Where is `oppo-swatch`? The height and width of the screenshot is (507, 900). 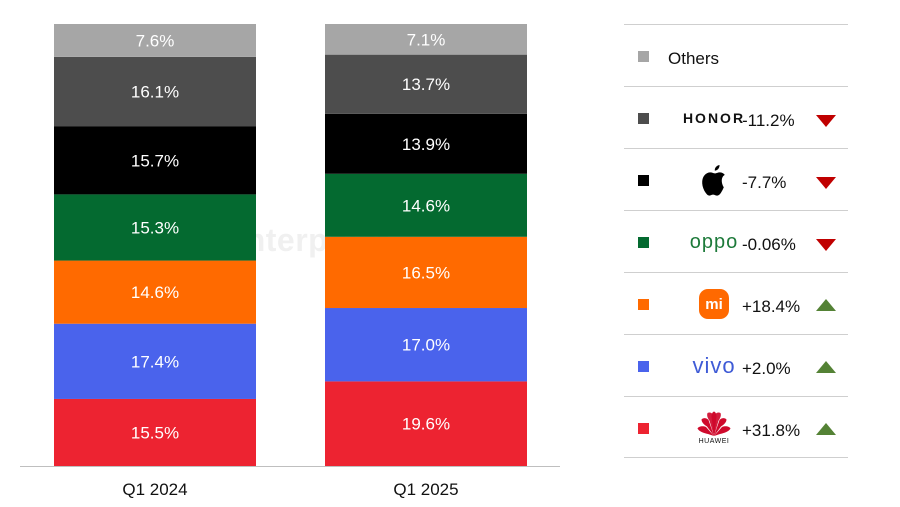
oppo-swatch is located at coordinates (643, 242).